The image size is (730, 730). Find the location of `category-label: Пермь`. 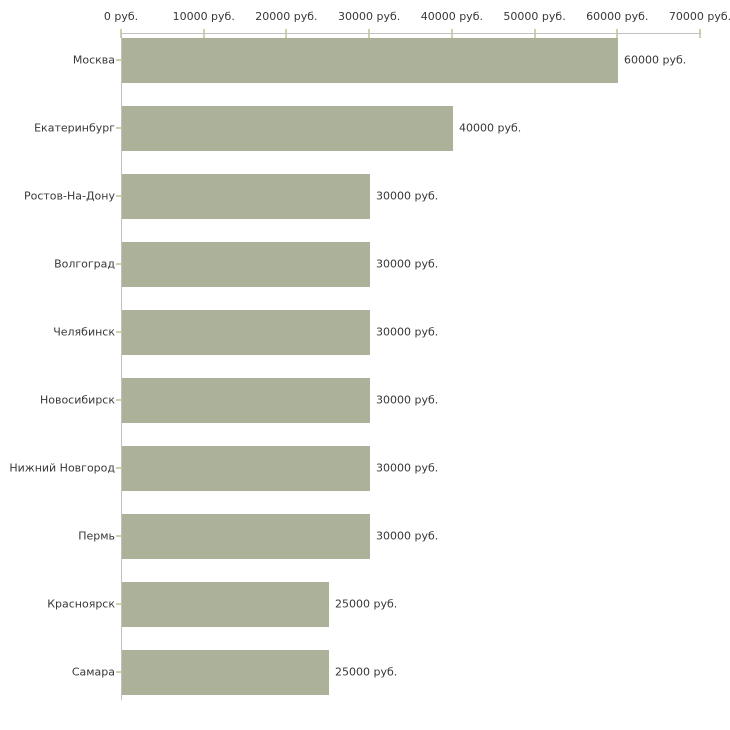

category-label: Пермь is located at coordinates (96, 536).